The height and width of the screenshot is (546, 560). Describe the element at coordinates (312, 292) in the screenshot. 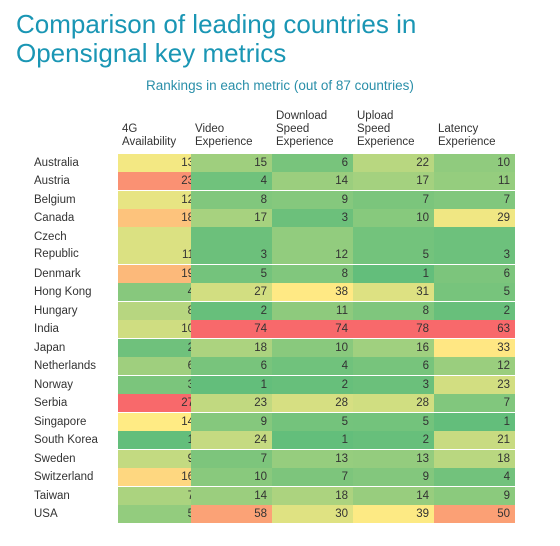

I see `heatmap-cell: 38` at that location.